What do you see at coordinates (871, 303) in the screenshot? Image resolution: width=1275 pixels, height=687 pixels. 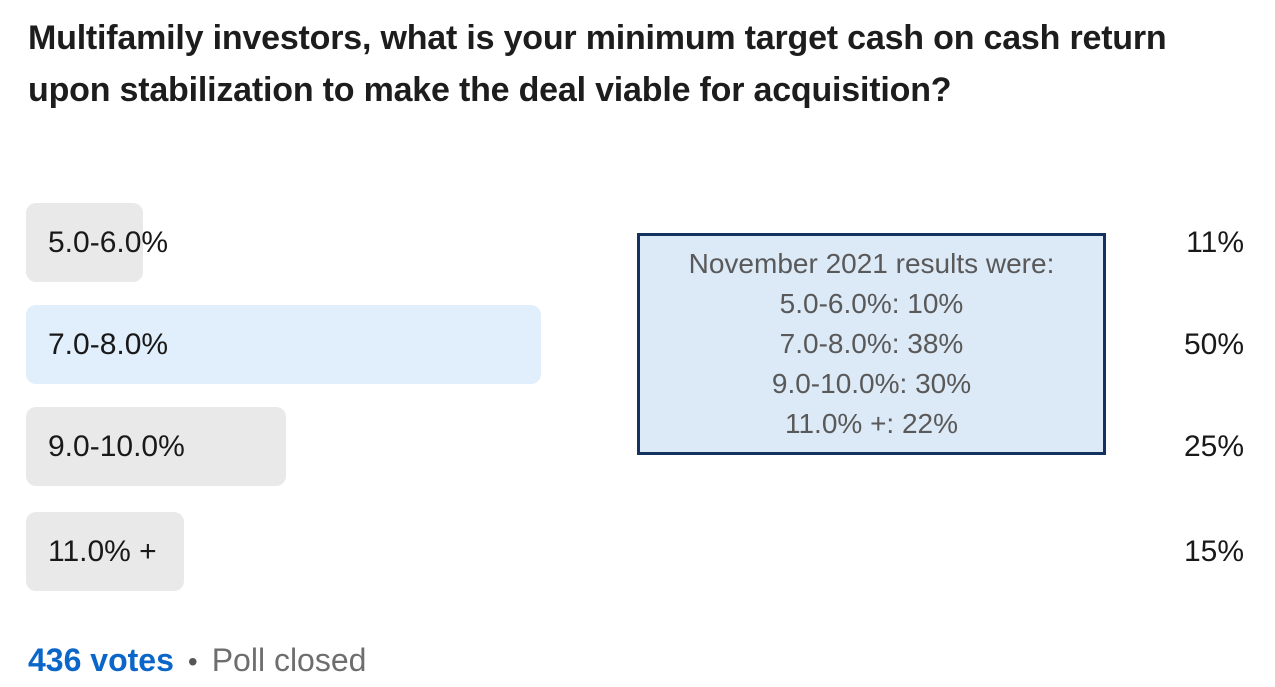 I see `annotation-line: 5.0-6.0%: 10%` at bounding box center [871, 303].